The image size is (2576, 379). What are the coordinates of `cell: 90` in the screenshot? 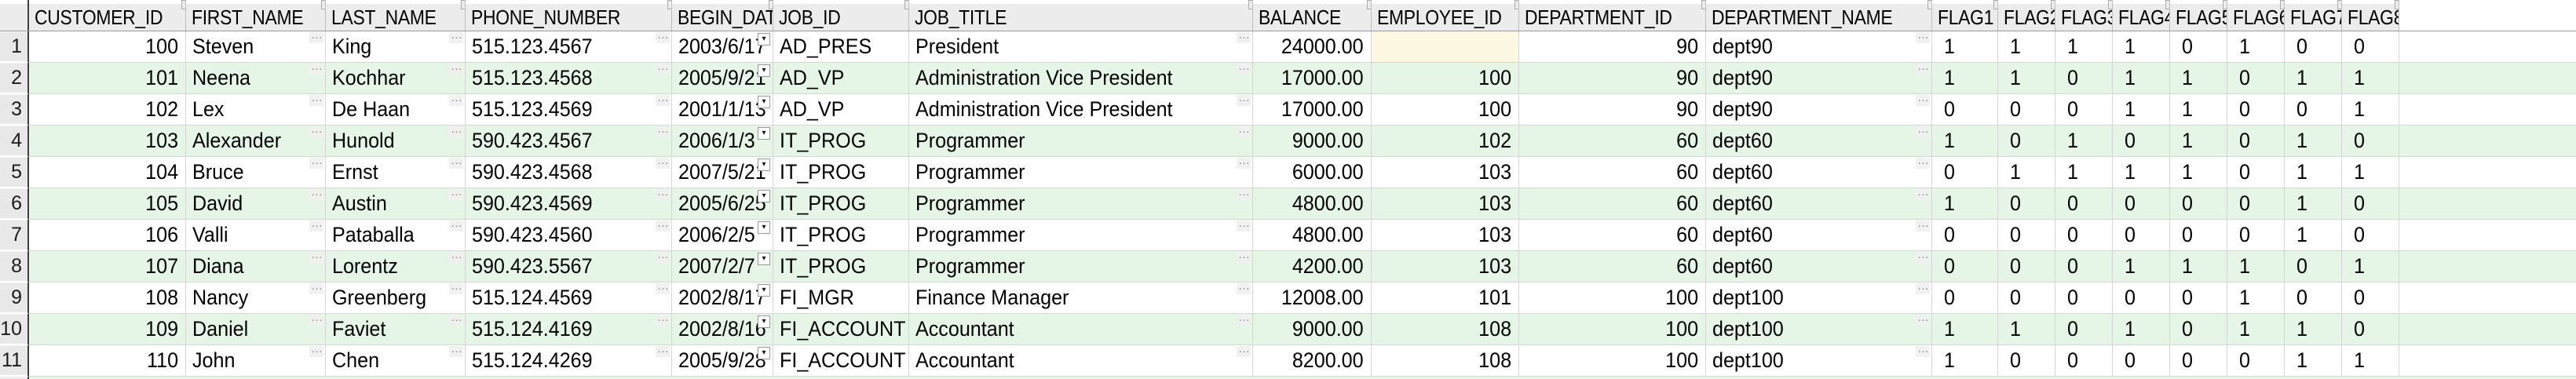 It's located at (1612, 47).